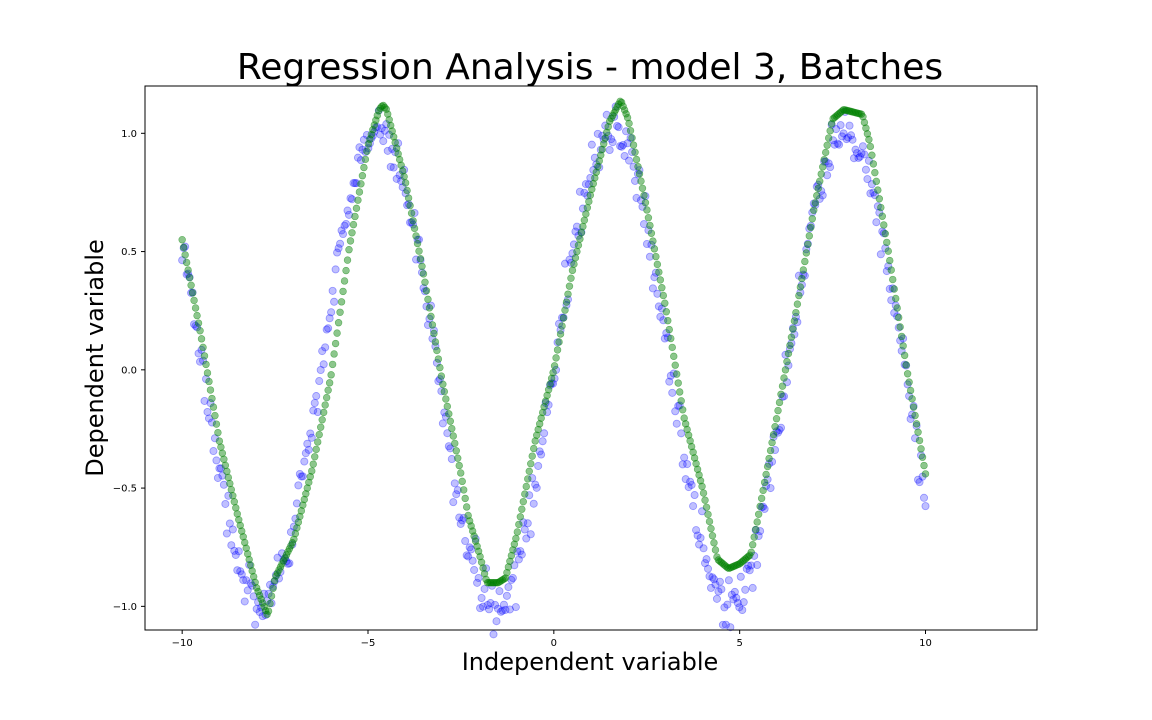  I want to click on x-tick-label: 5, so click(739, 643).